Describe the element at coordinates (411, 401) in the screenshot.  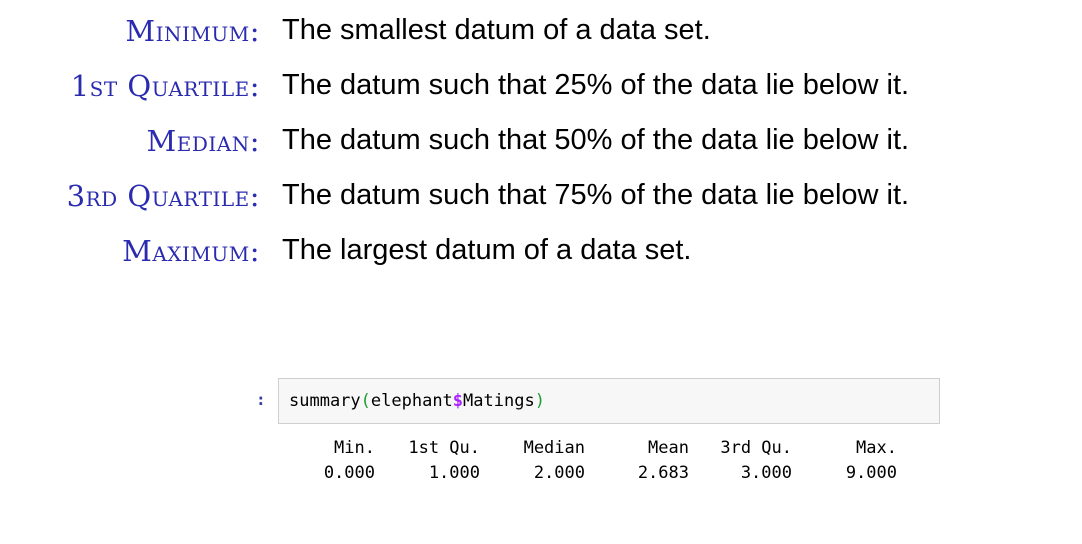
I see `code-object: elephant` at that location.